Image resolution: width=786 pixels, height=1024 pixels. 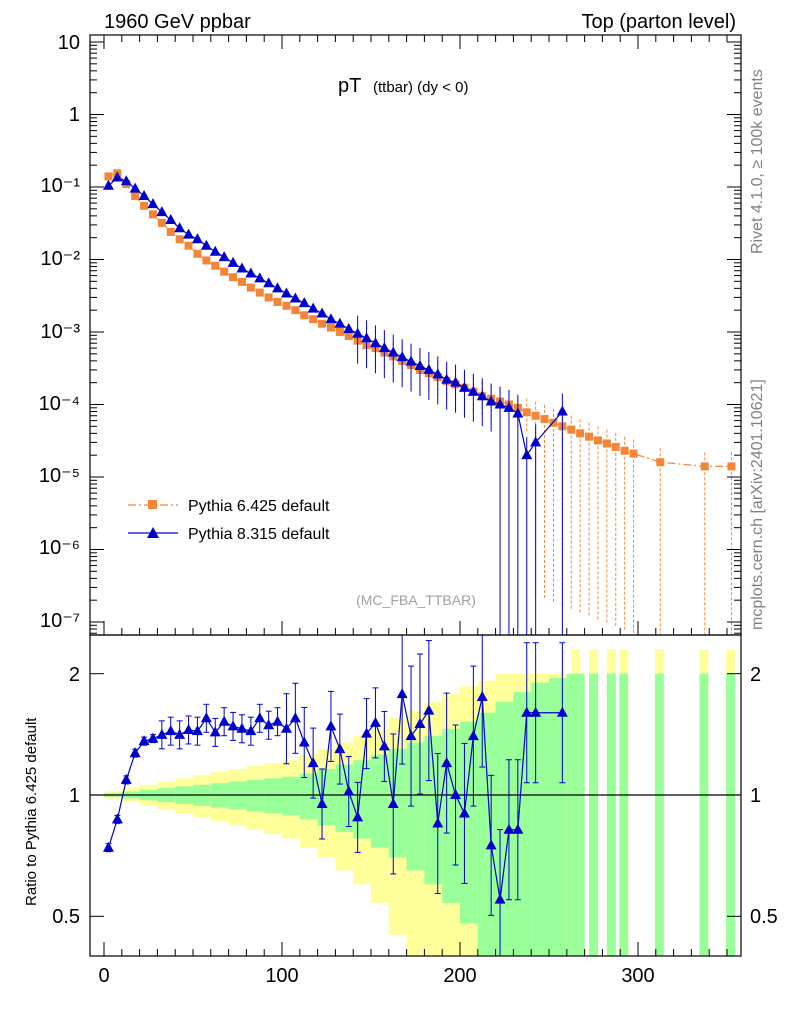 What do you see at coordinates (349, 86) in the screenshot?
I see `plot-title-main: pT` at bounding box center [349, 86].